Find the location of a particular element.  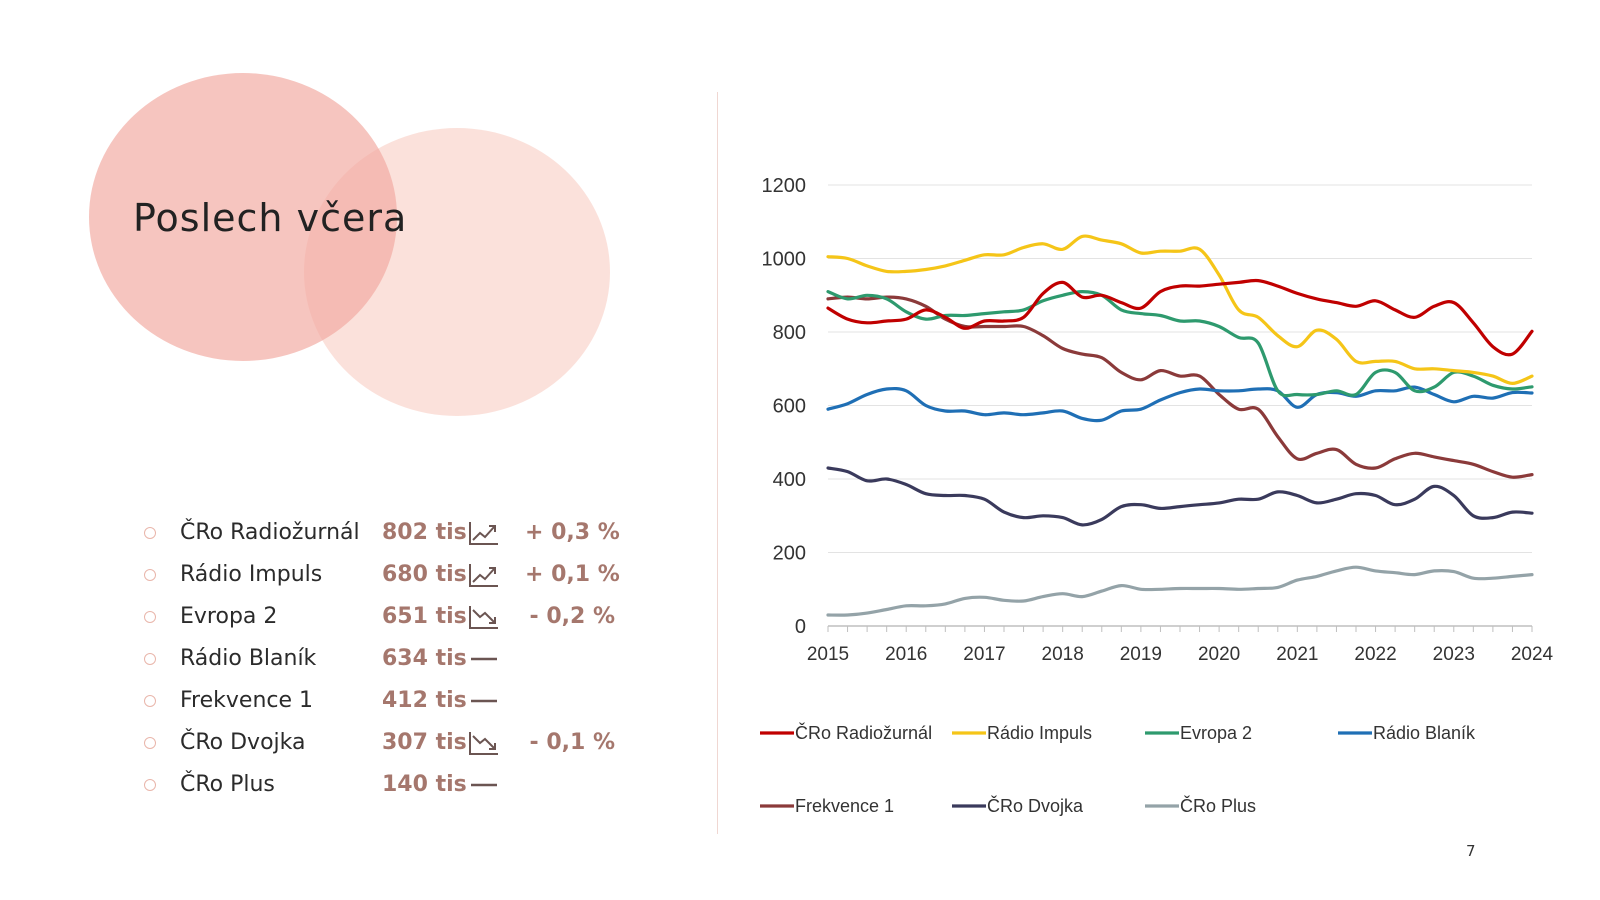

y-tick-label: 800 is located at coordinates (789, 333).